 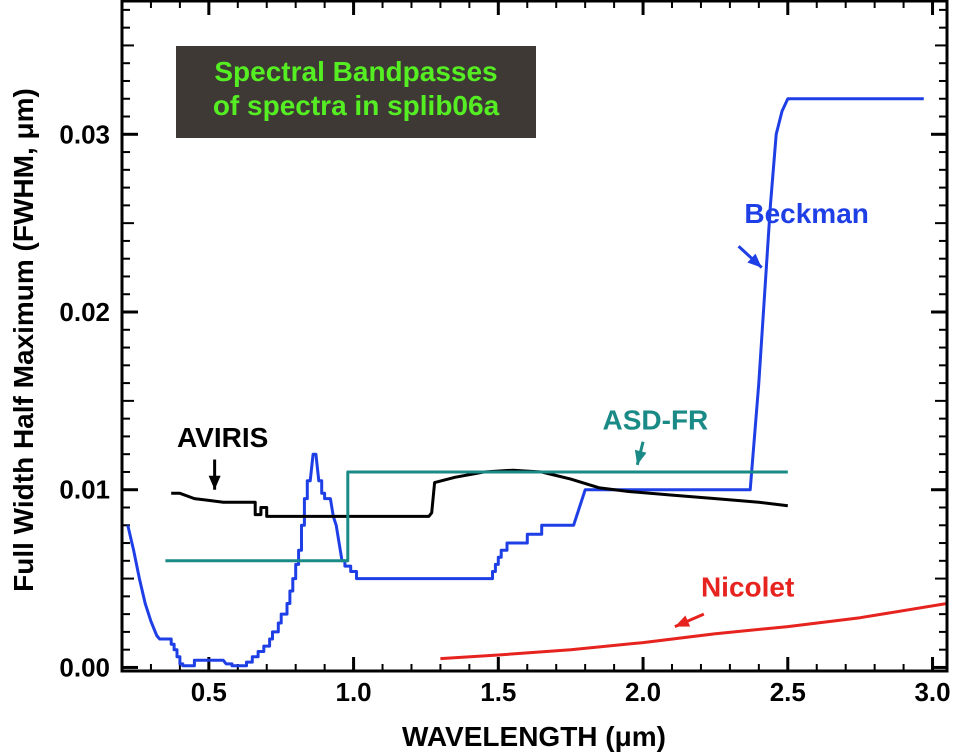 What do you see at coordinates (932, 692) in the screenshot?
I see `x-tick-label: 3.0` at bounding box center [932, 692].